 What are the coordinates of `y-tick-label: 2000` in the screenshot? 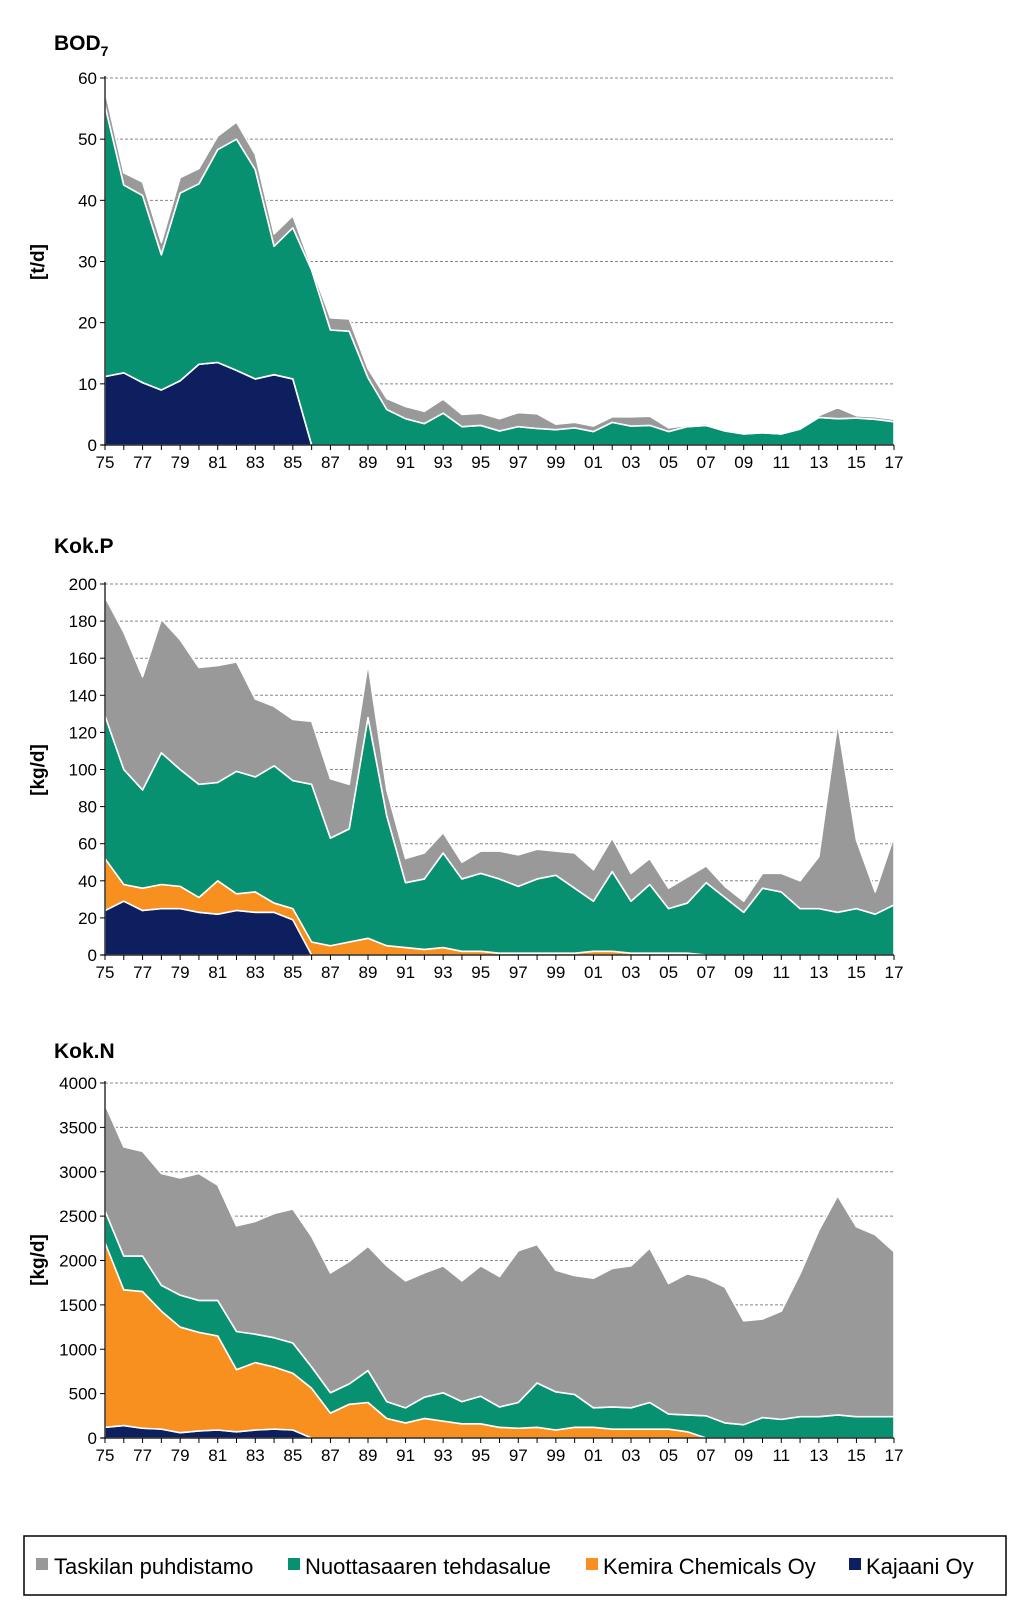 It's located at (78, 1261).